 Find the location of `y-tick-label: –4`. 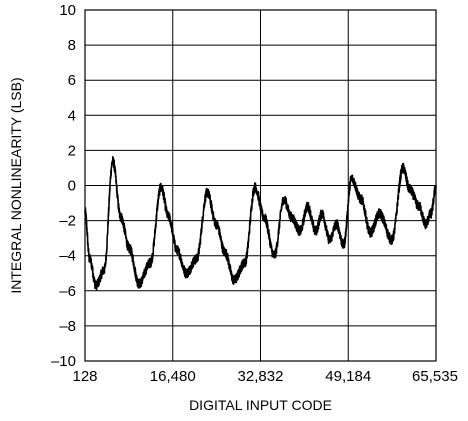

y-tick-label: –4 is located at coordinates (67, 256).